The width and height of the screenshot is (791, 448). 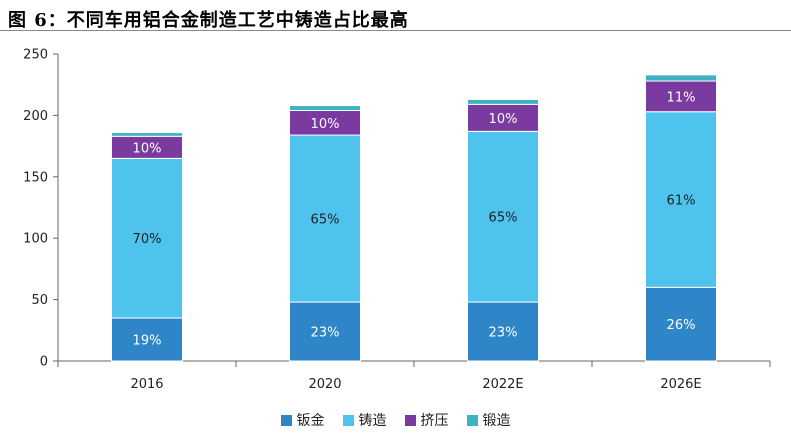 I want to click on legend-label: 锻造, so click(x=496, y=421).